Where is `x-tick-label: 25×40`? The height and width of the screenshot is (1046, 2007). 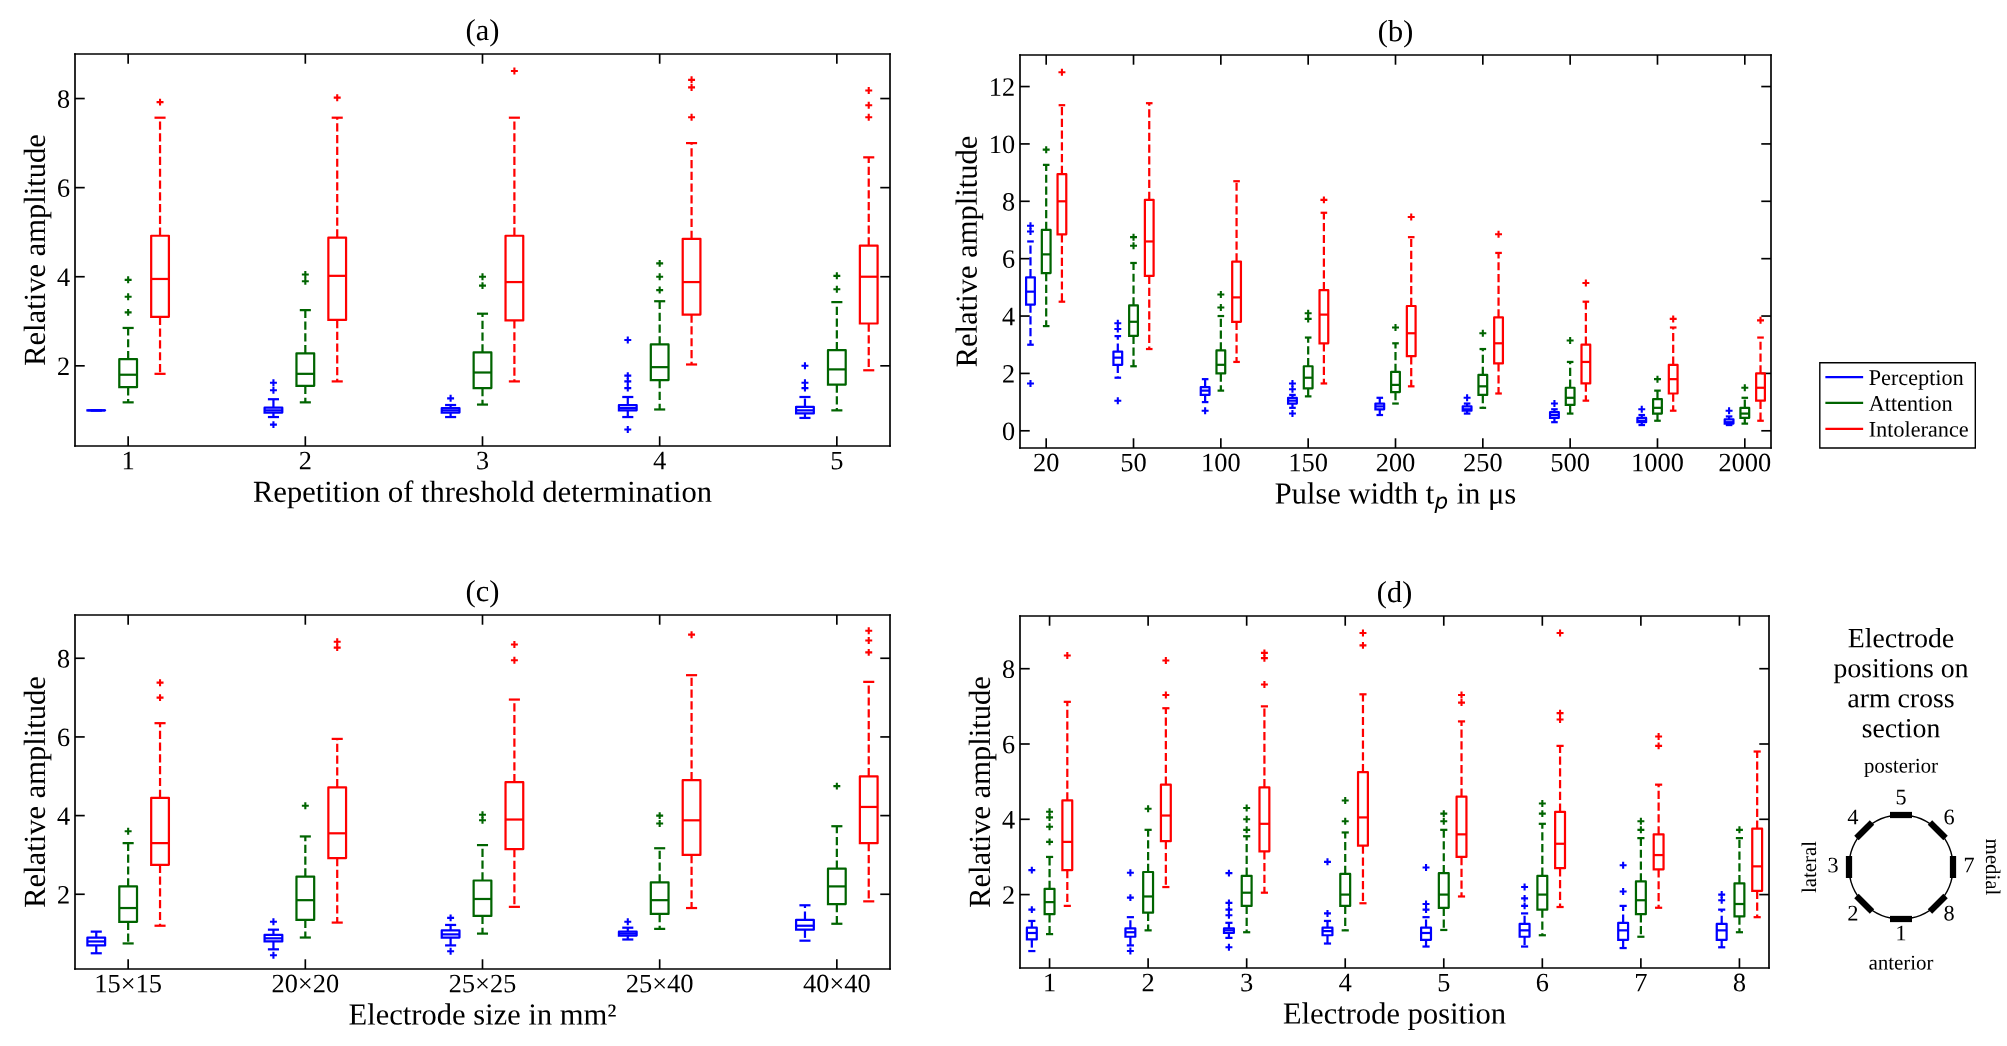
x-tick-label: 25×40 is located at coordinates (660, 983).